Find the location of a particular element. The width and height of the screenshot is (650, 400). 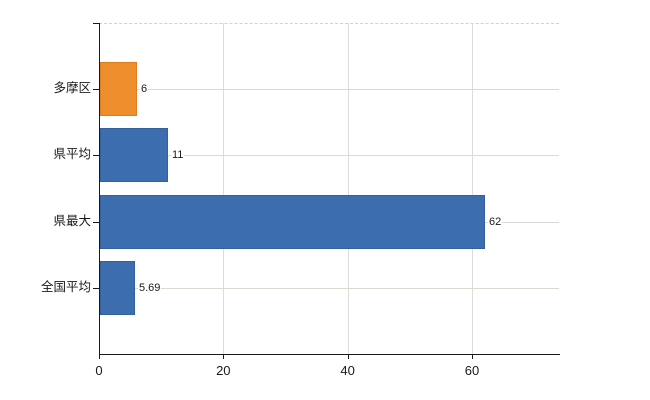

y-axis-line is located at coordinates (99, 189).